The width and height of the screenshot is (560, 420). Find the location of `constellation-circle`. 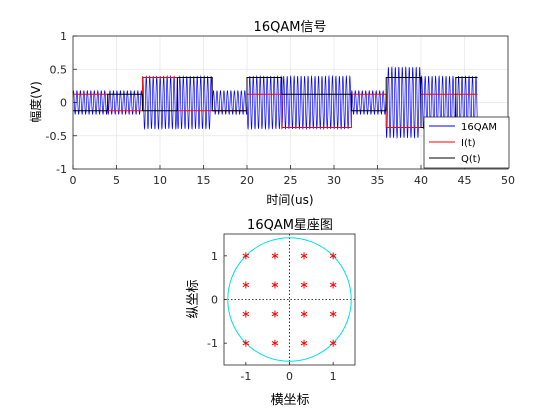

constellation-circle is located at coordinates (289, 299).